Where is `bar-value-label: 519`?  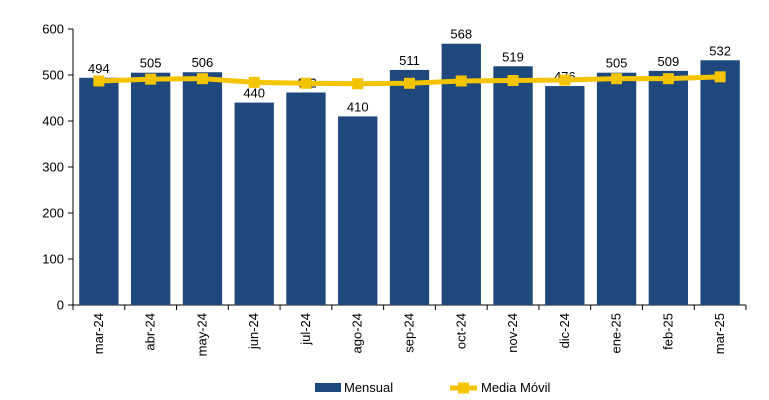 bar-value-label: 519 is located at coordinates (513, 56).